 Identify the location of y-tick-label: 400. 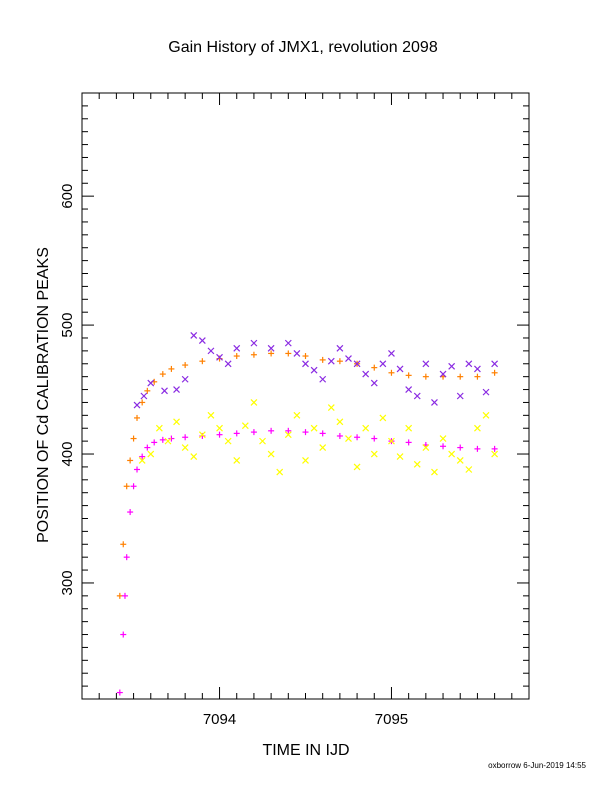
(67, 454).